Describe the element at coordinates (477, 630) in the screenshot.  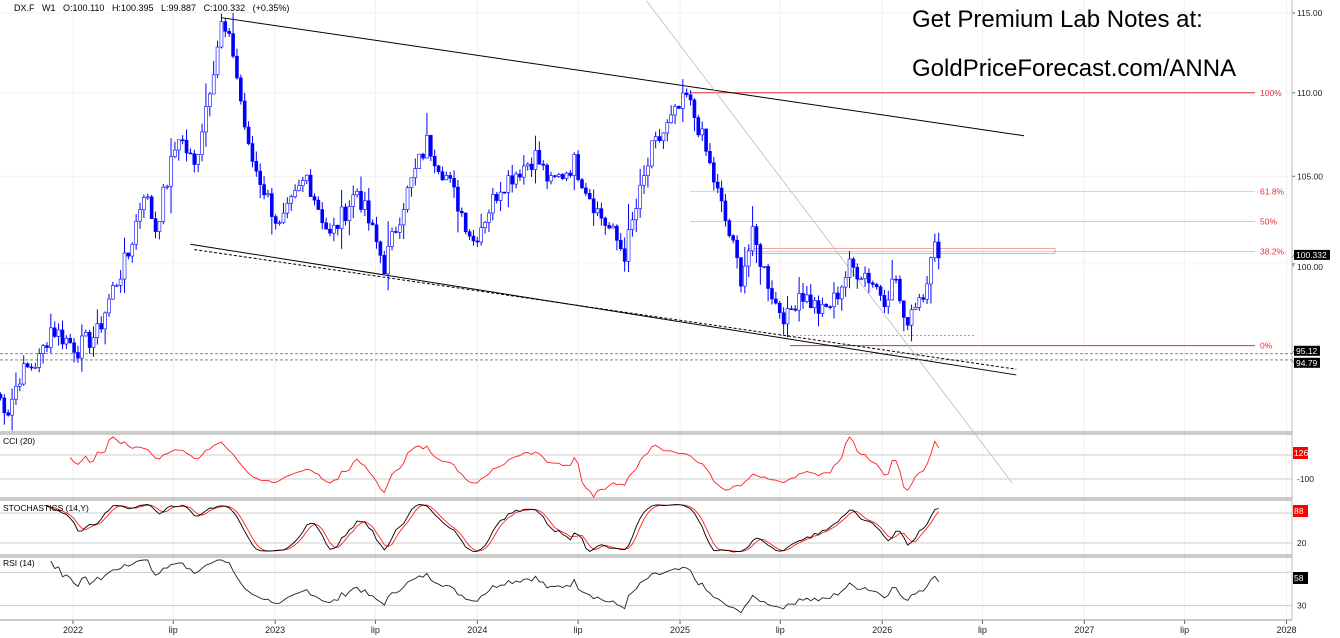
I see `x-tick-label: 2024` at that location.